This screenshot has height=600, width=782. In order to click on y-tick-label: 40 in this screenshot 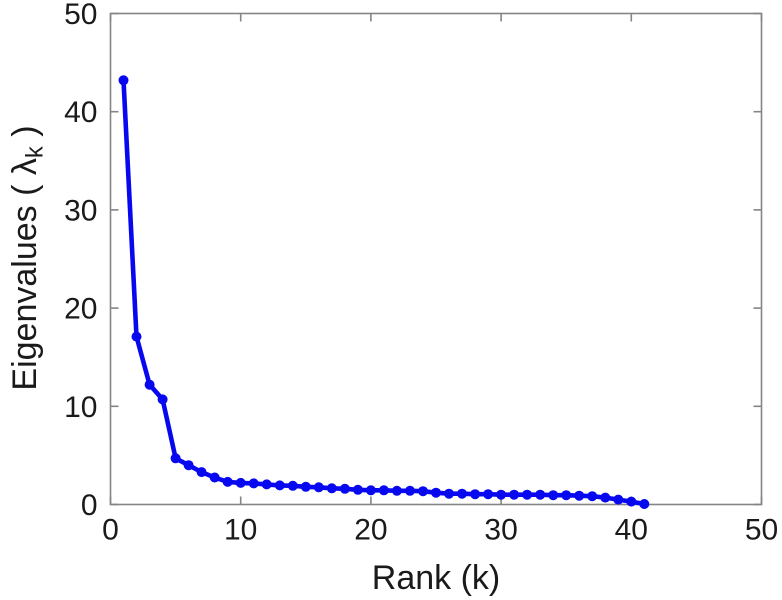, I will do `click(80, 112)`.